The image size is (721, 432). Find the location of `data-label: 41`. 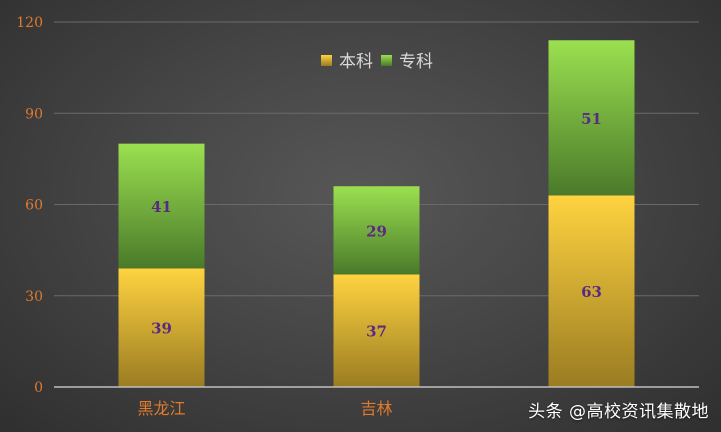

data-label: 41 is located at coordinates (161, 207).